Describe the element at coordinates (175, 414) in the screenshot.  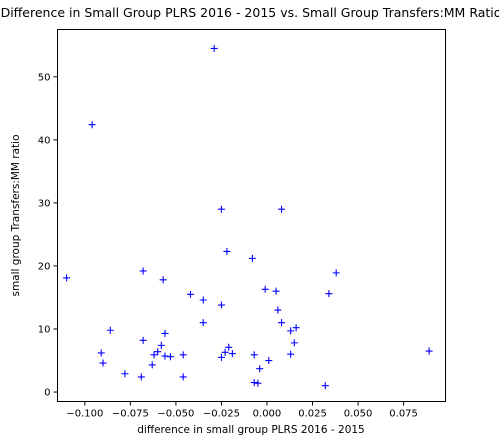
I see `x-tick-label: −0.050` at that location.